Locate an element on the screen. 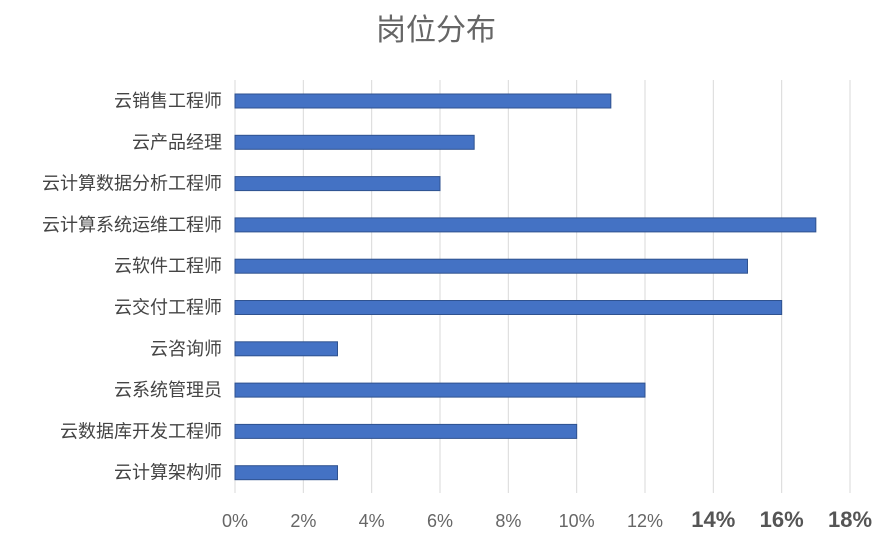 This screenshot has width=876, height=541. category-label: 云系统管理员 is located at coordinates (168, 390).